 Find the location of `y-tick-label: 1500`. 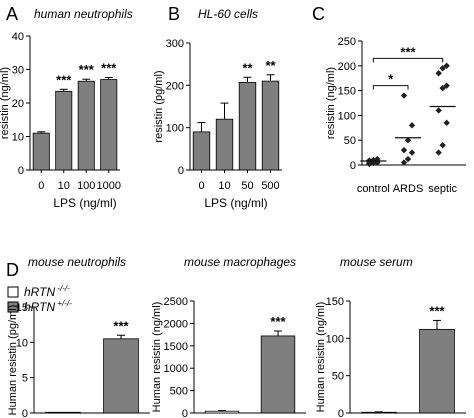

y-tick-label: 1500 is located at coordinates (176, 347).